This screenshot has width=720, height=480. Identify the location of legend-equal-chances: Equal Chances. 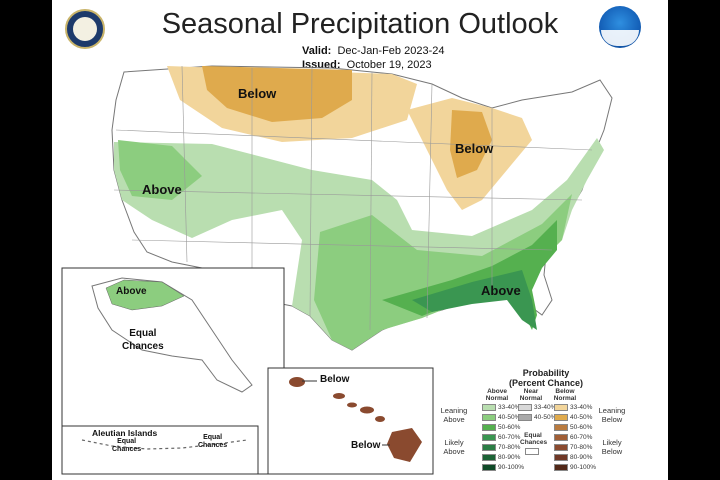
(534, 439).